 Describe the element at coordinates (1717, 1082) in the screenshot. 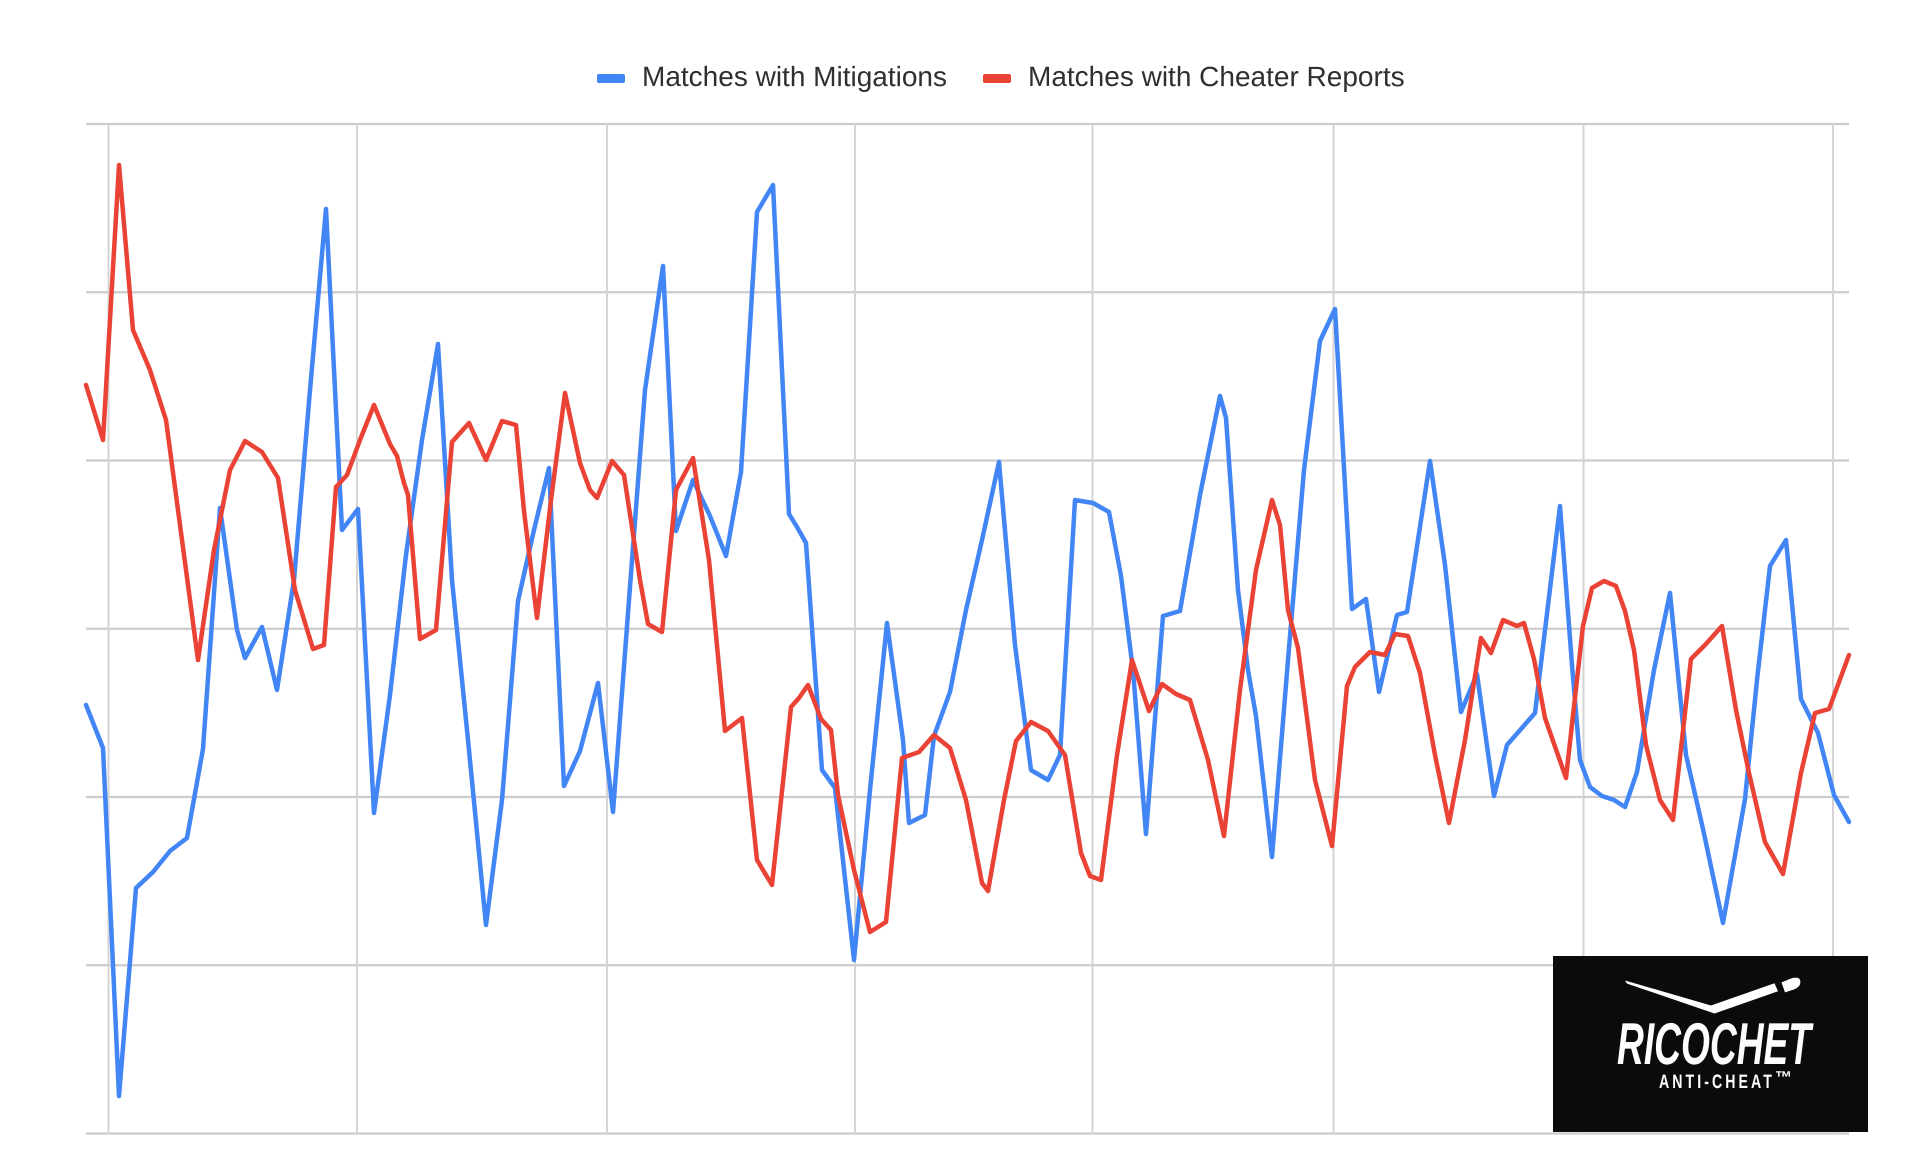

I see `svg-text: ANTI-CHEAT` at that location.